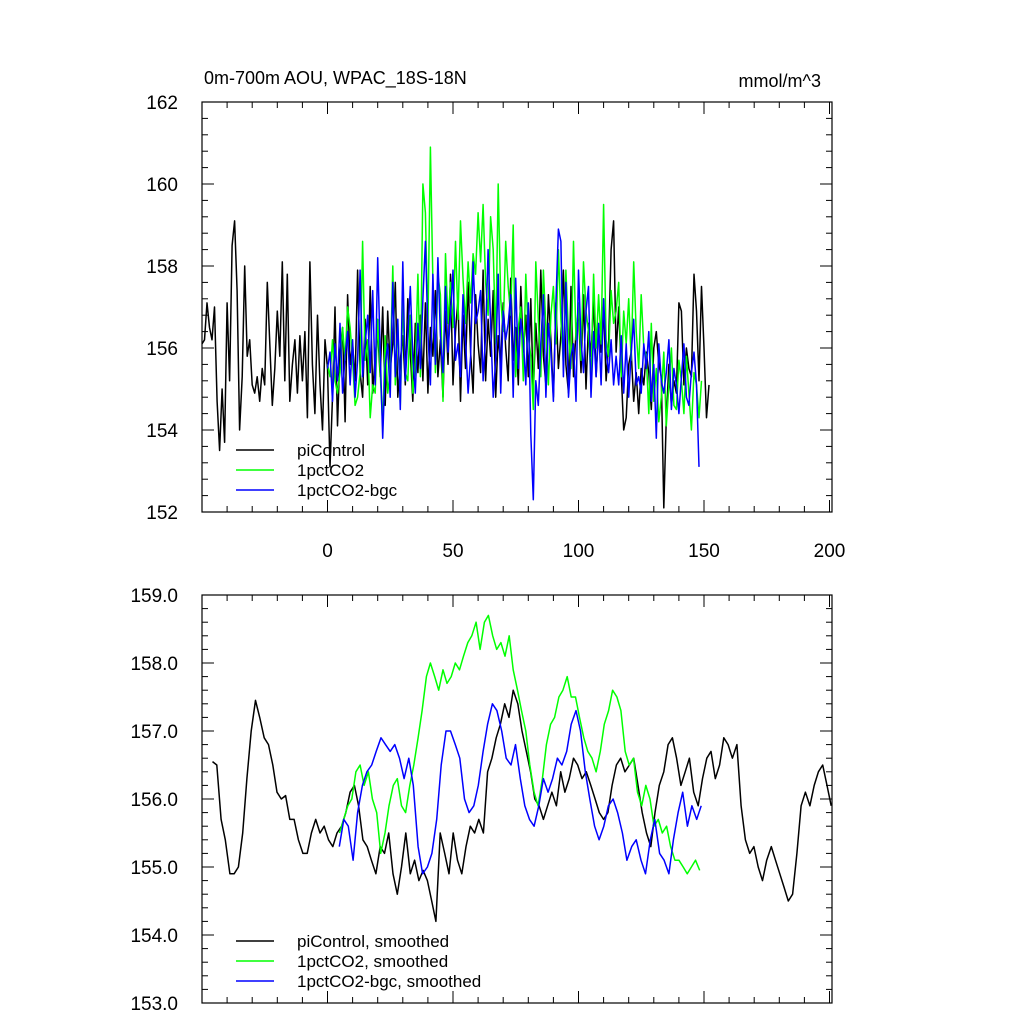 The height and width of the screenshot is (1024, 1024). What do you see at coordinates (162, 349) in the screenshot?
I see `y-tick-label: 156` at bounding box center [162, 349].